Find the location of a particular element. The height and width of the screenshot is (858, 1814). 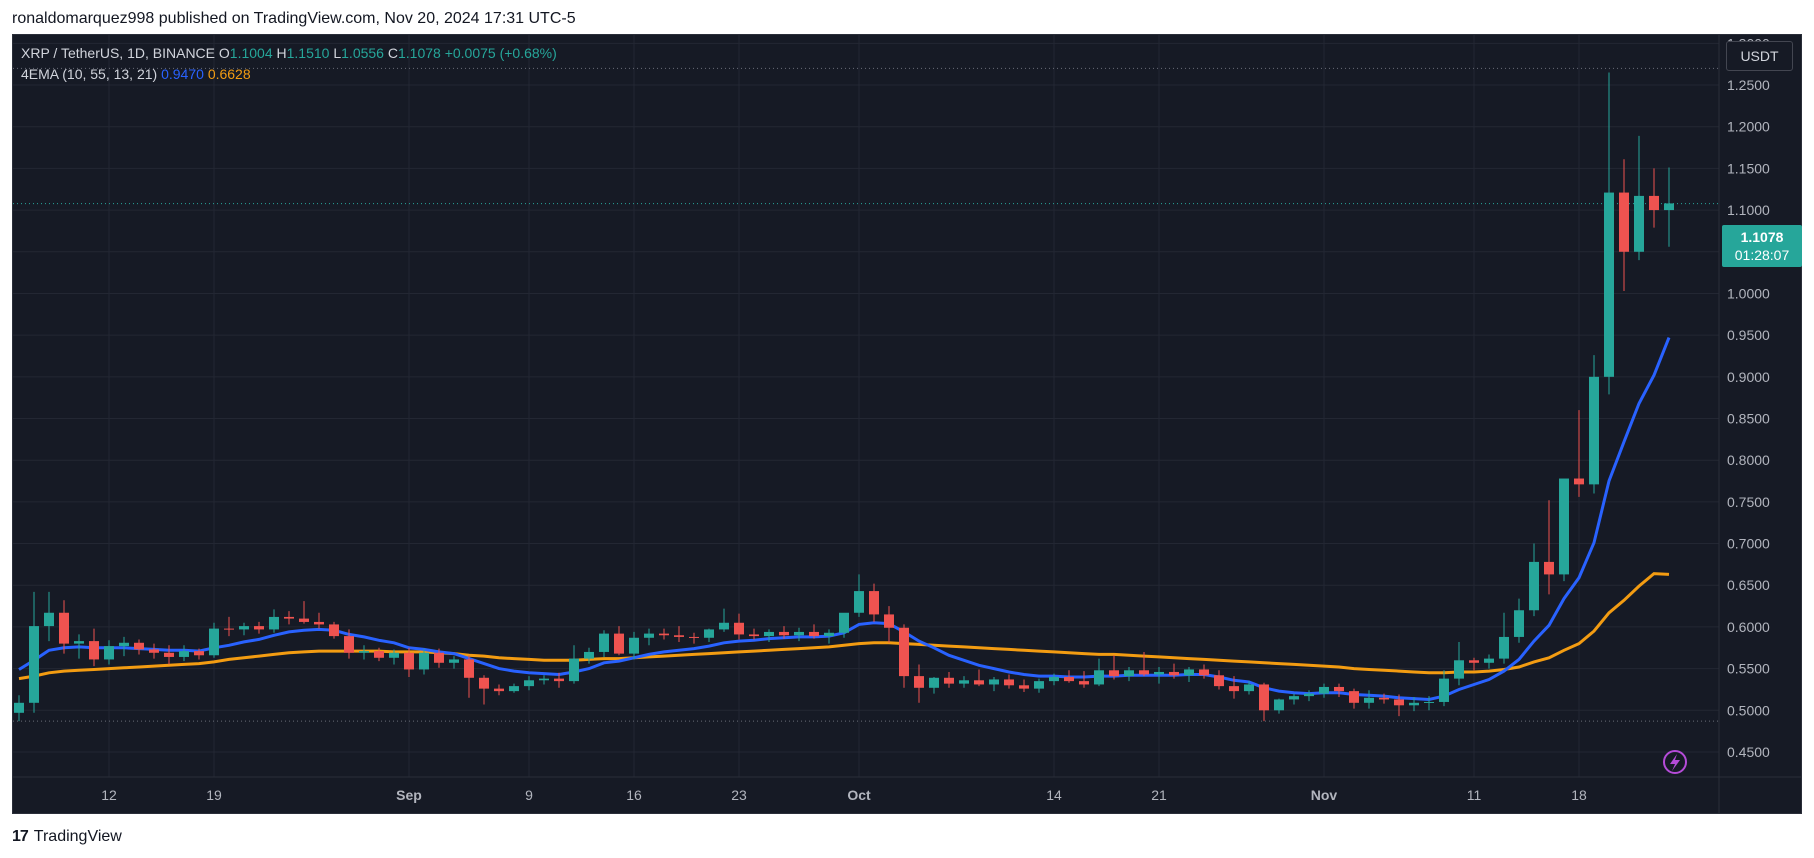

time-axis: 12 19 Sep 9 16 23 Oct 14 21 Nov 11 18 is located at coordinates (844, 795).